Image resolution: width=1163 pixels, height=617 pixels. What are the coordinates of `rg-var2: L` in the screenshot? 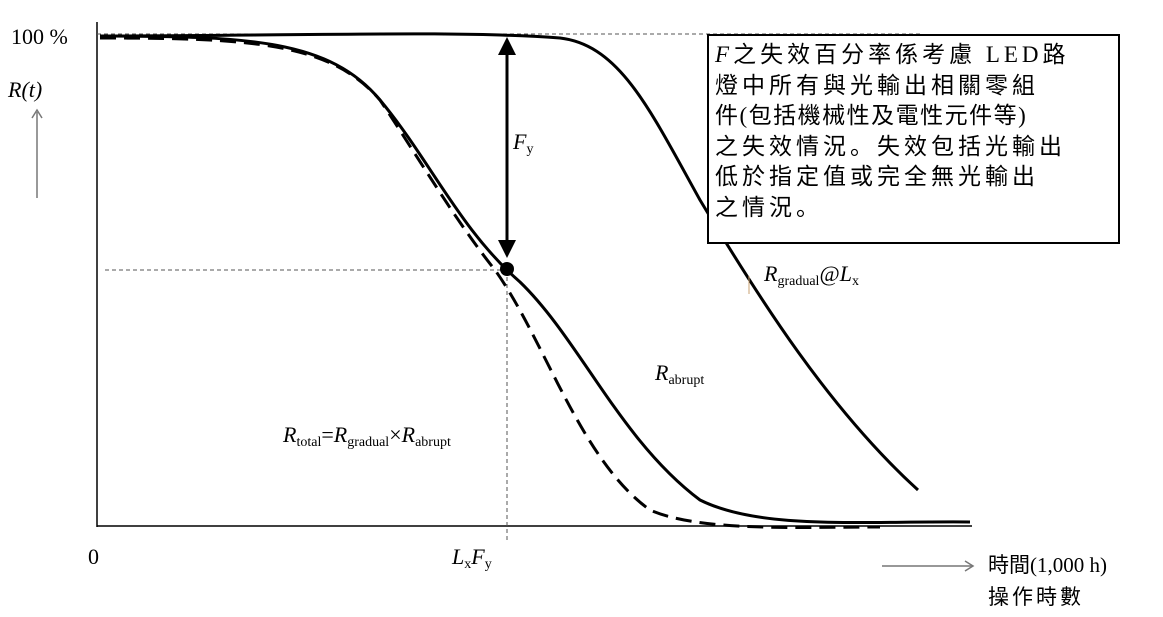 It's located at (845, 273).